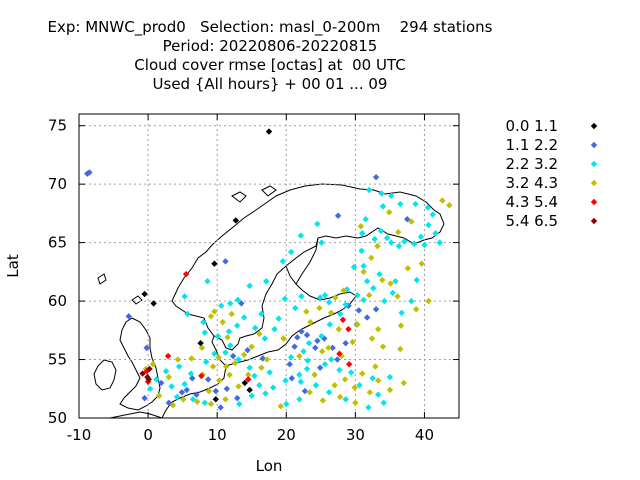  I want to click on x-axis-label: Lon, so click(269, 466).